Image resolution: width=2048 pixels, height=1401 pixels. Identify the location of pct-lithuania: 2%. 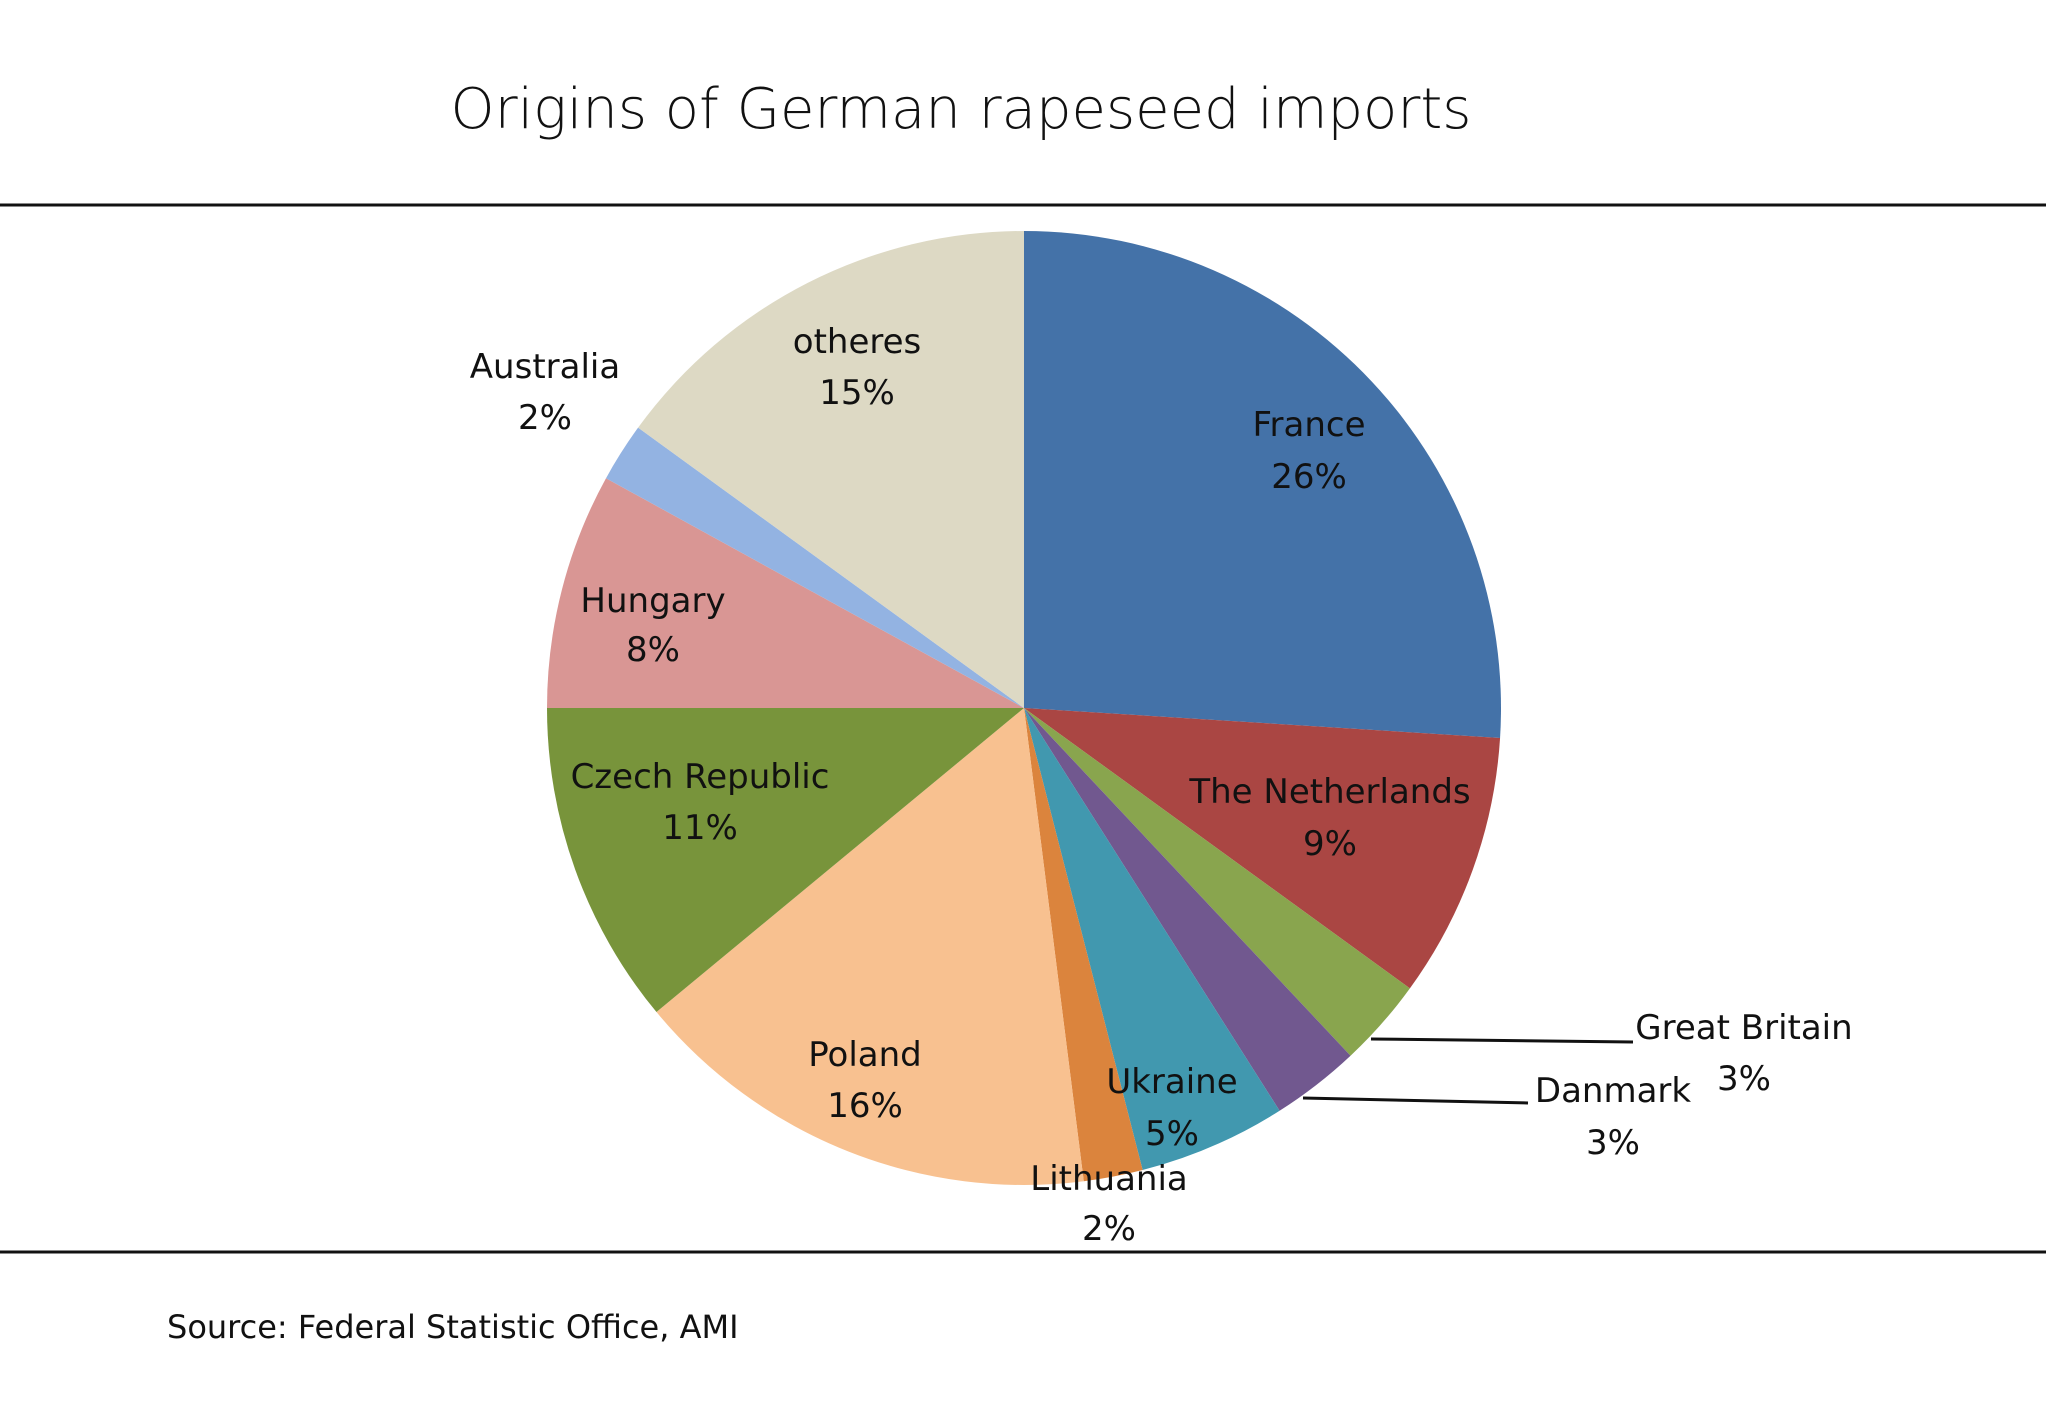
(1109, 1229).